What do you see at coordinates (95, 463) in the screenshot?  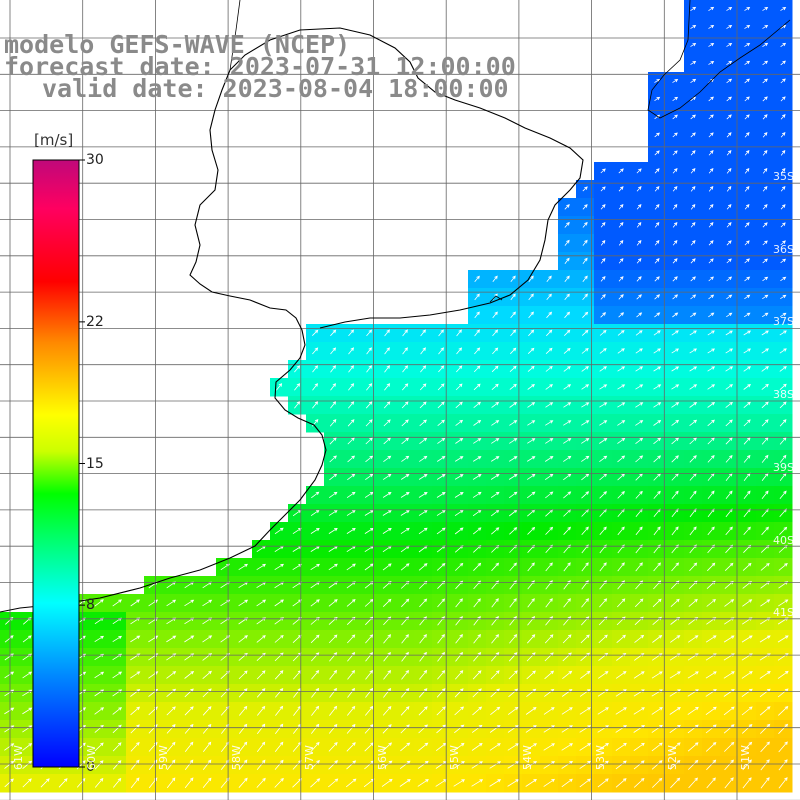 I see `colorbar-label-15: 15` at bounding box center [95, 463].